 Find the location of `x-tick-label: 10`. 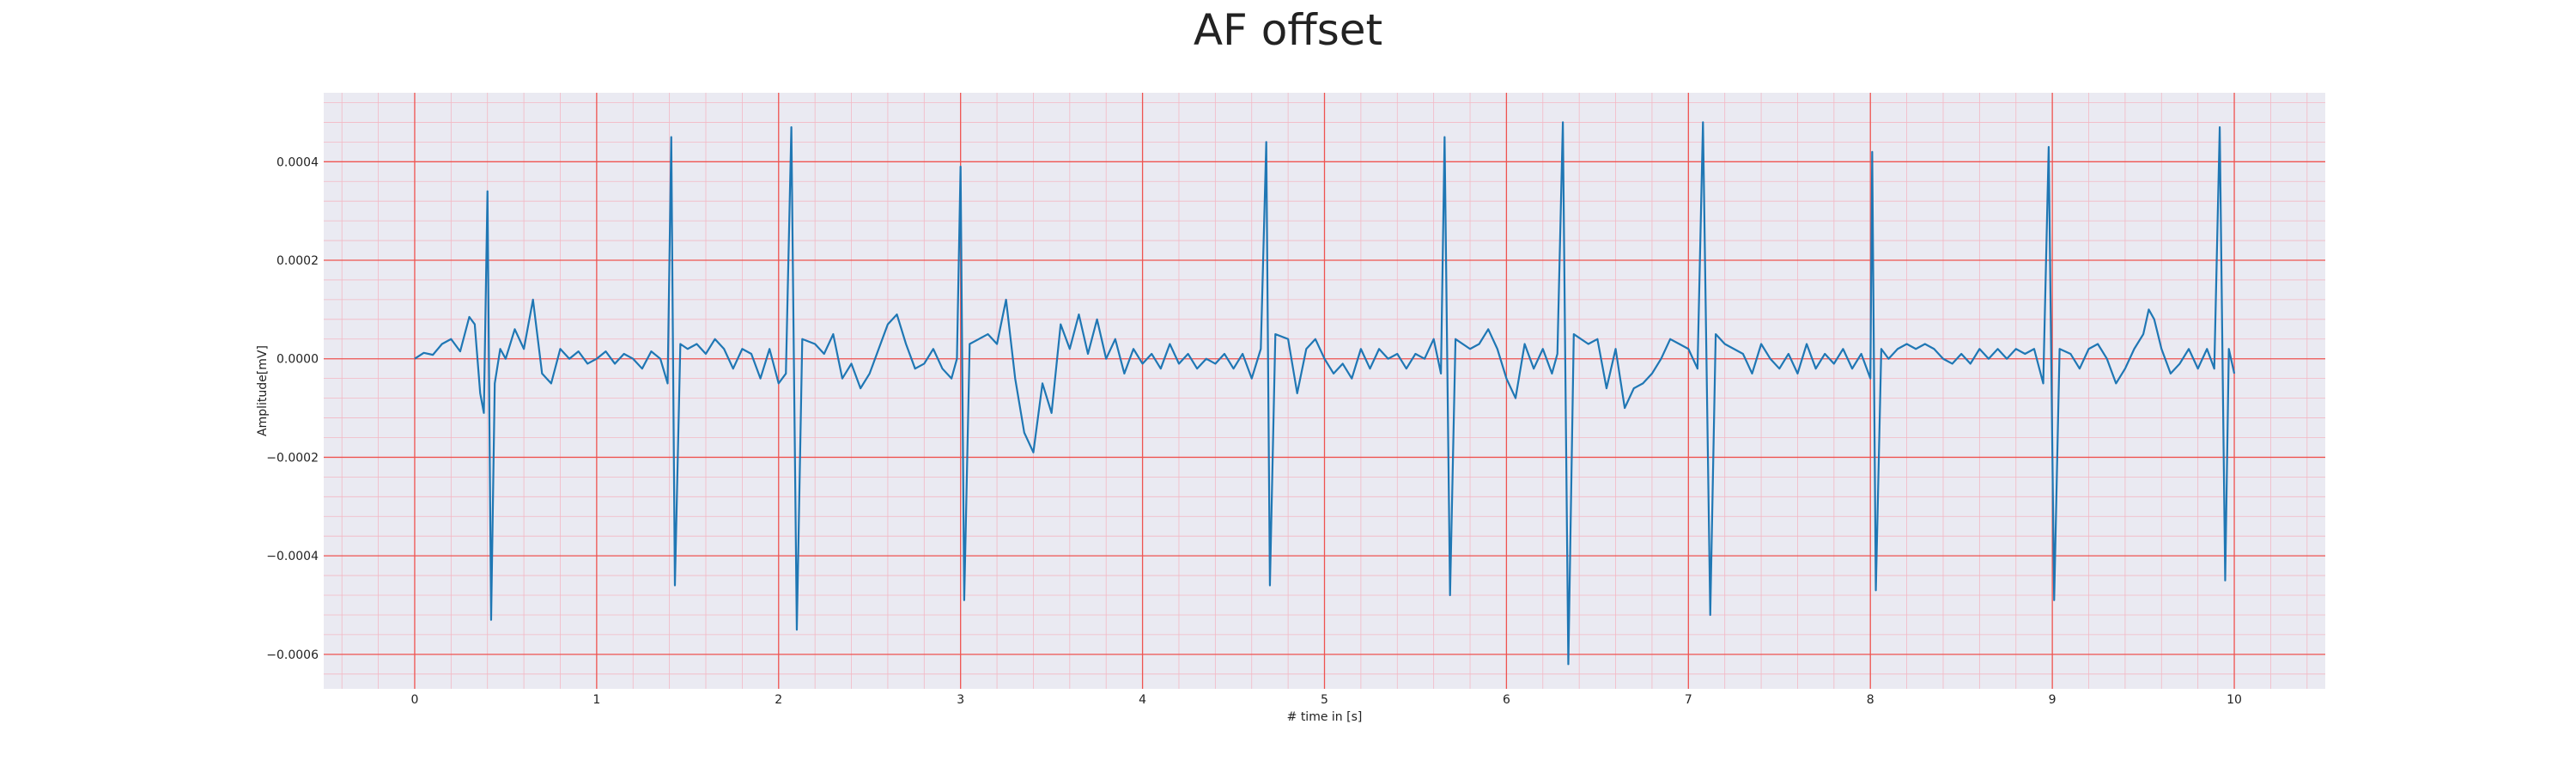

x-tick-label: 10 is located at coordinates (2234, 700).